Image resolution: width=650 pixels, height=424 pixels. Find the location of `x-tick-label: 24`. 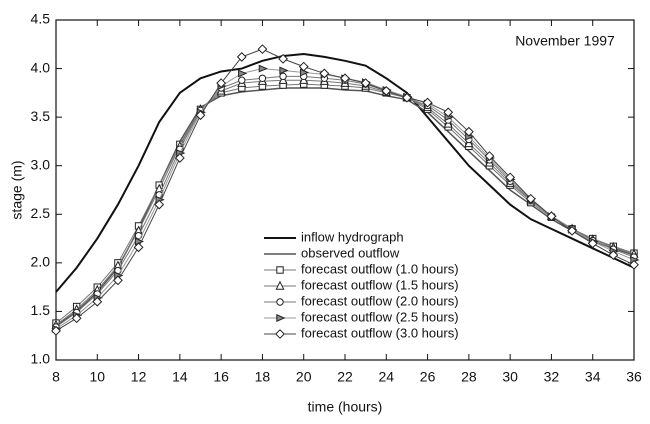

x-tick-label: 24 is located at coordinates (386, 377).